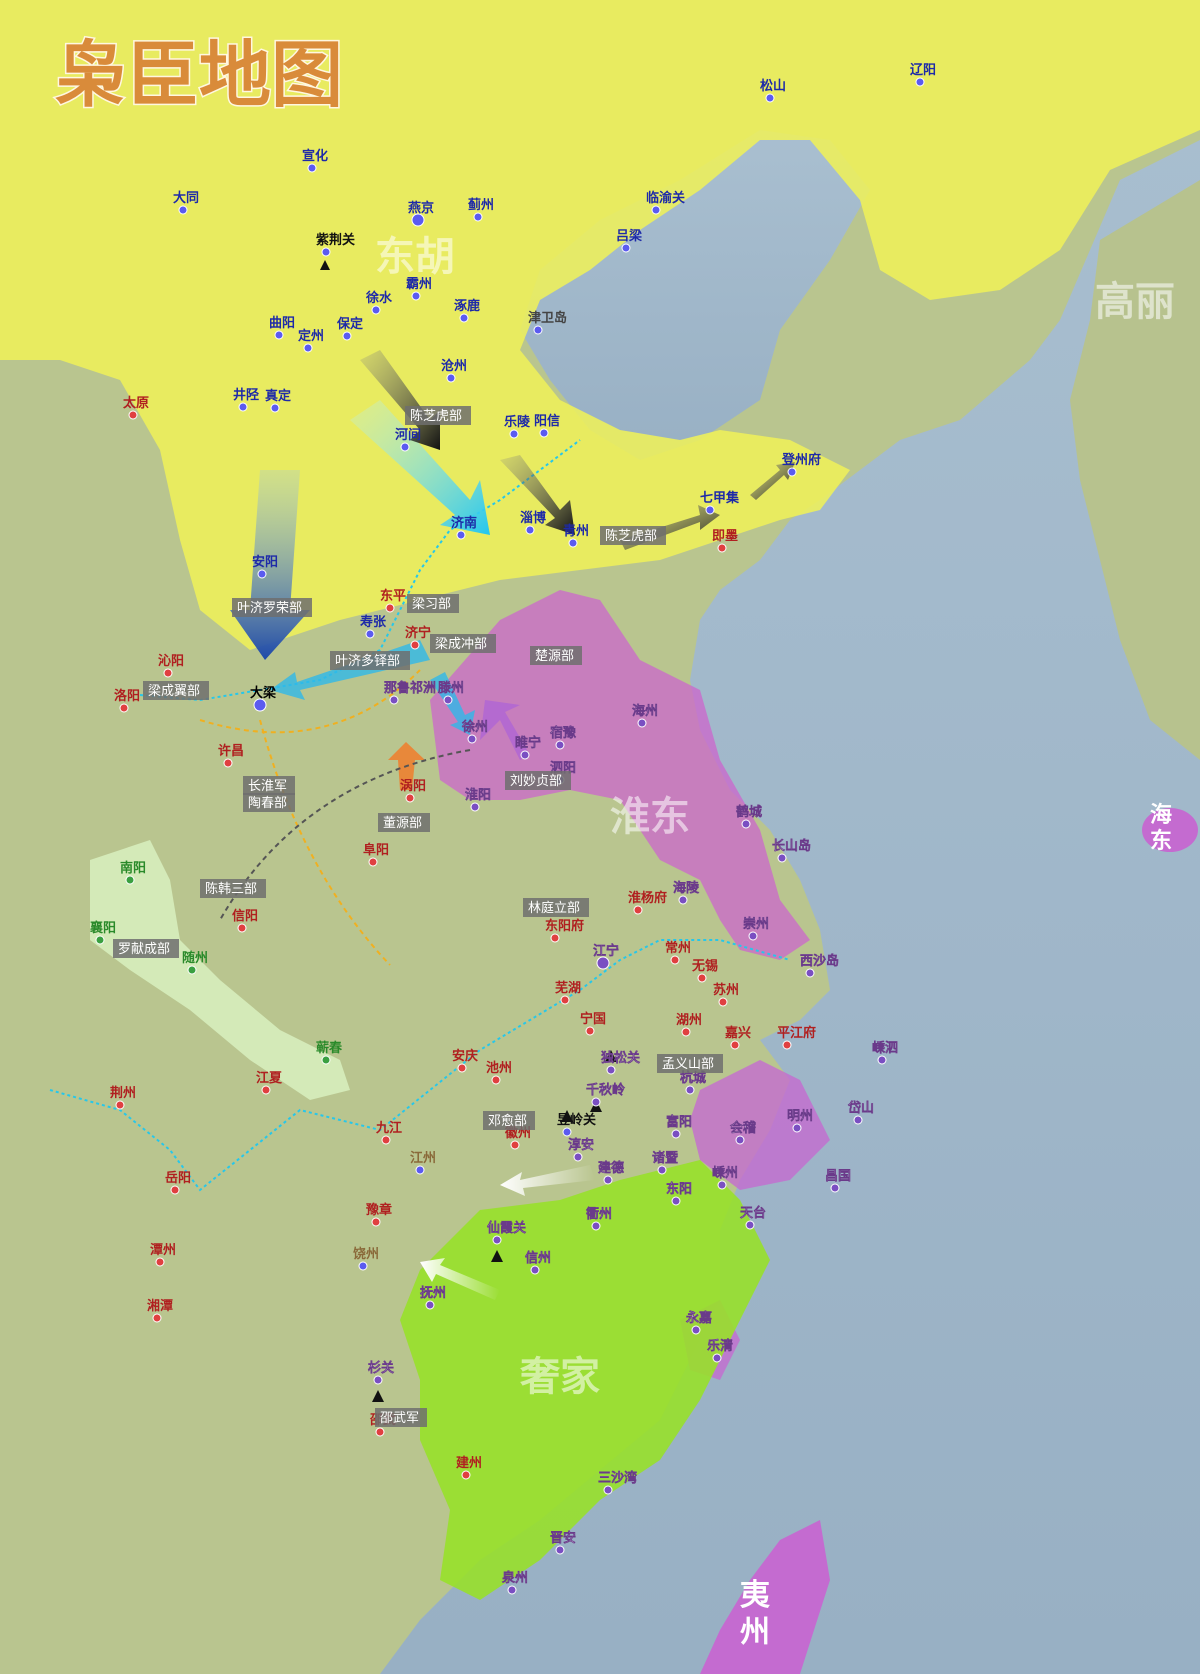 This screenshot has width=1200, height=1674. Describe the element at coordinates (315, 160) in the screenshot. I see `city-xuanhua: 宣化` at that location.